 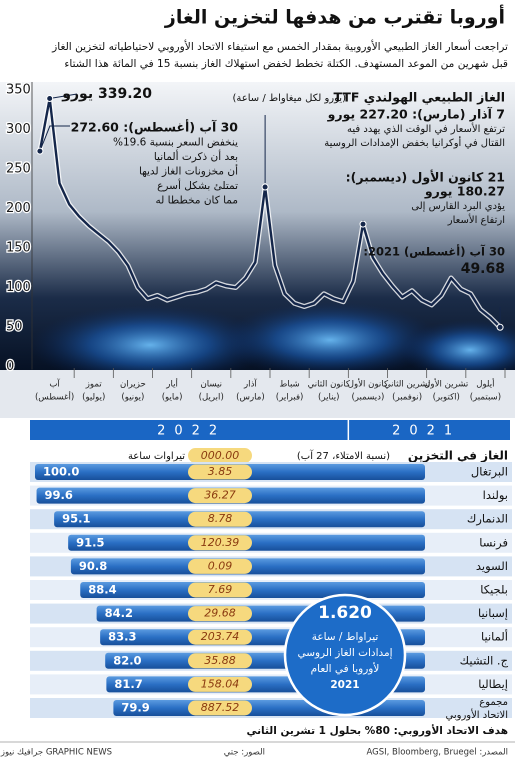 I want to click on annotation-text: 180.27 يورو, so click(x=464, y=191).